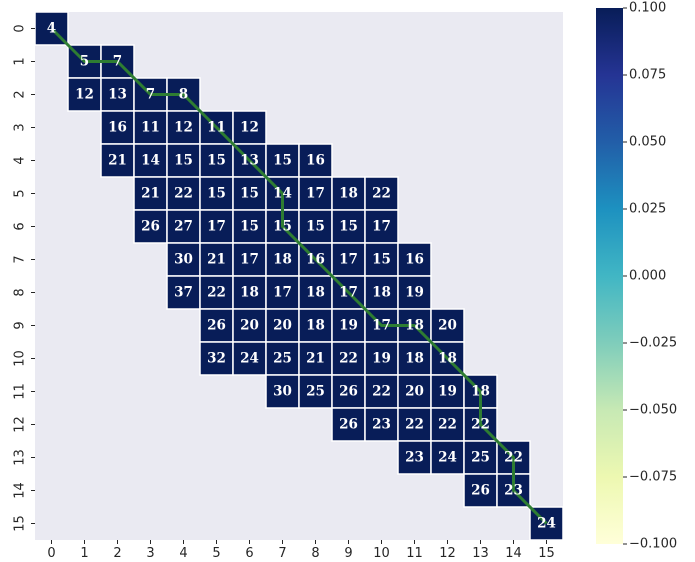 Image resolution: width=695 pixels, height=562 pixels. Describe the element at coordinates (249, 553) in the screenshot. I see `x-tick-label: 6` at that location.